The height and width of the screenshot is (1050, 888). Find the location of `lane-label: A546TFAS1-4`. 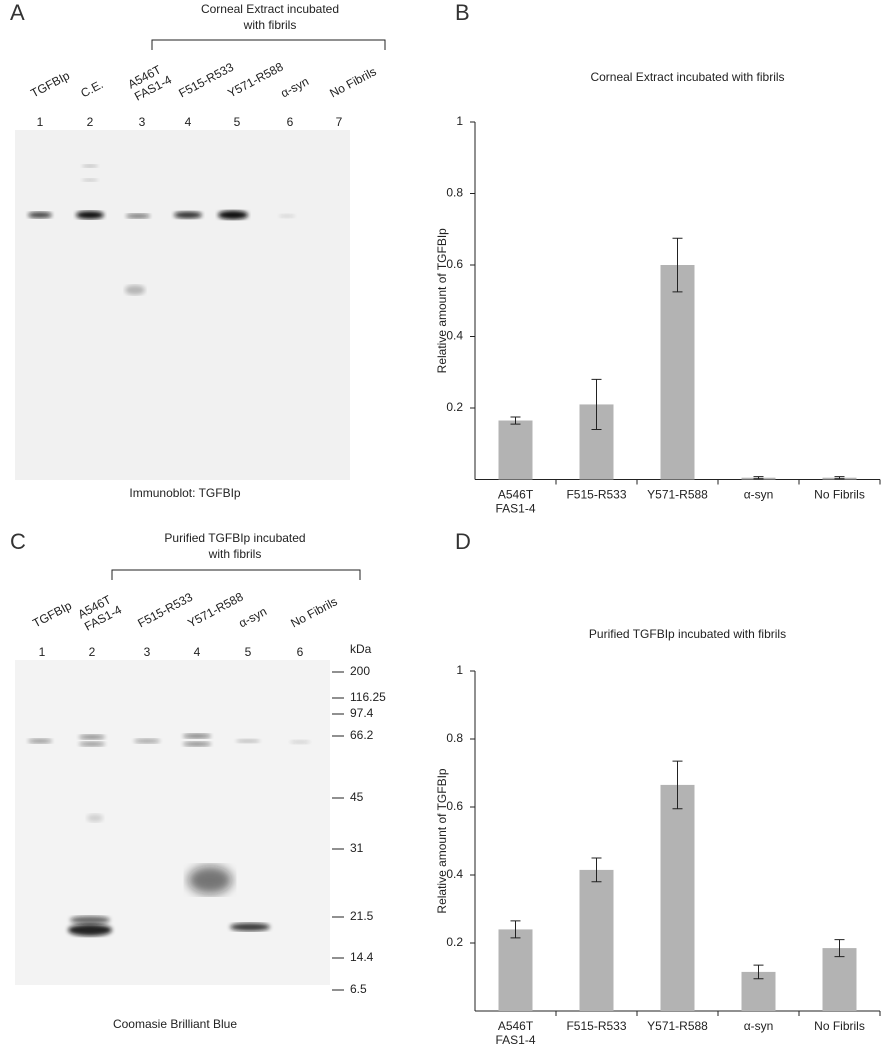

lane-label: A546TFAS1-4 is located at coordinates (150, 81).